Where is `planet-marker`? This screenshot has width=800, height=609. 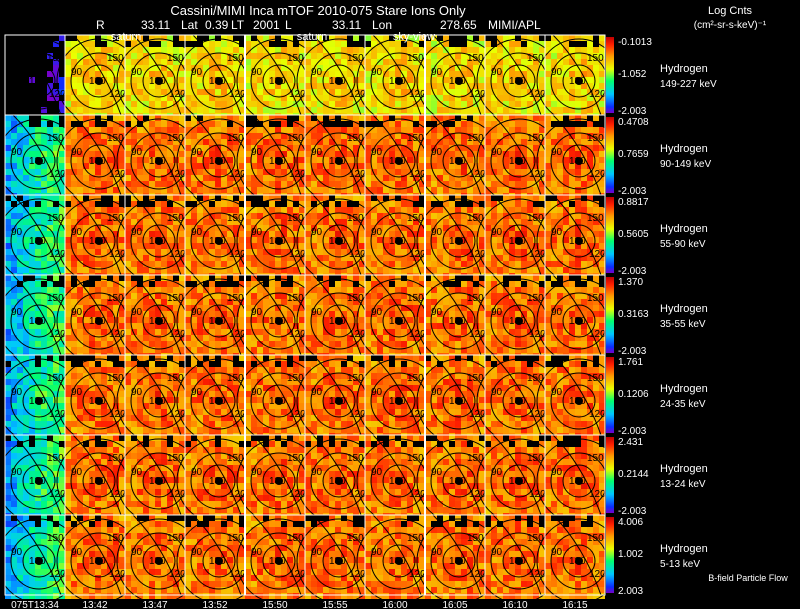
planet-marker is located at coordinates (39, 161).